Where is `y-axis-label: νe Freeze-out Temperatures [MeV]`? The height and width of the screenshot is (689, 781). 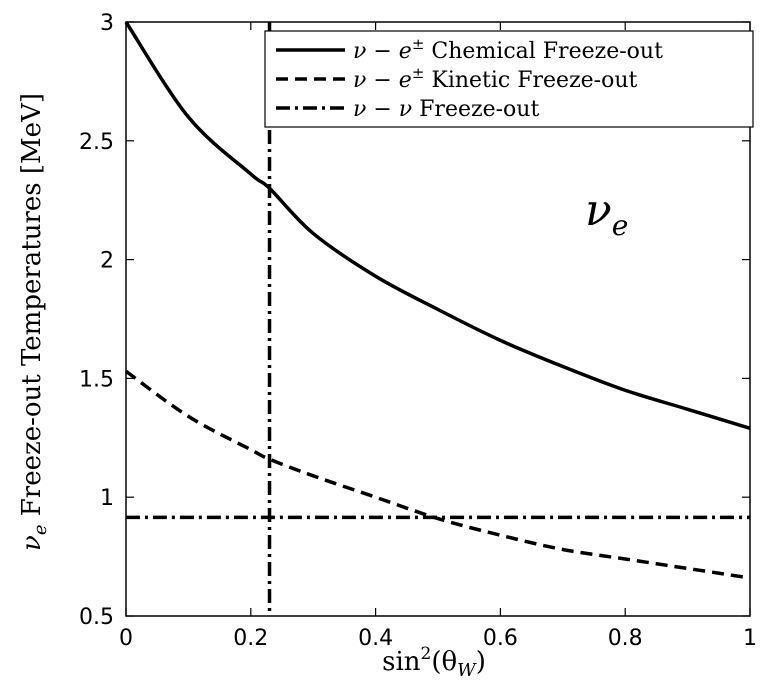
y-axis-label: νe Freeze-out Temperatures [MeV] is located at coordinates (34, 322).